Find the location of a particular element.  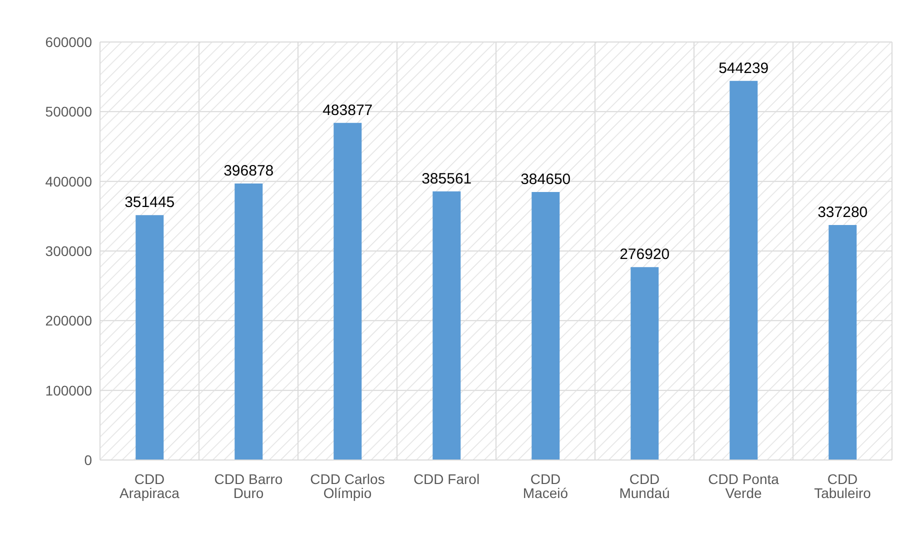

y-tick-label: 400000 is located at coordinates (68, 181).